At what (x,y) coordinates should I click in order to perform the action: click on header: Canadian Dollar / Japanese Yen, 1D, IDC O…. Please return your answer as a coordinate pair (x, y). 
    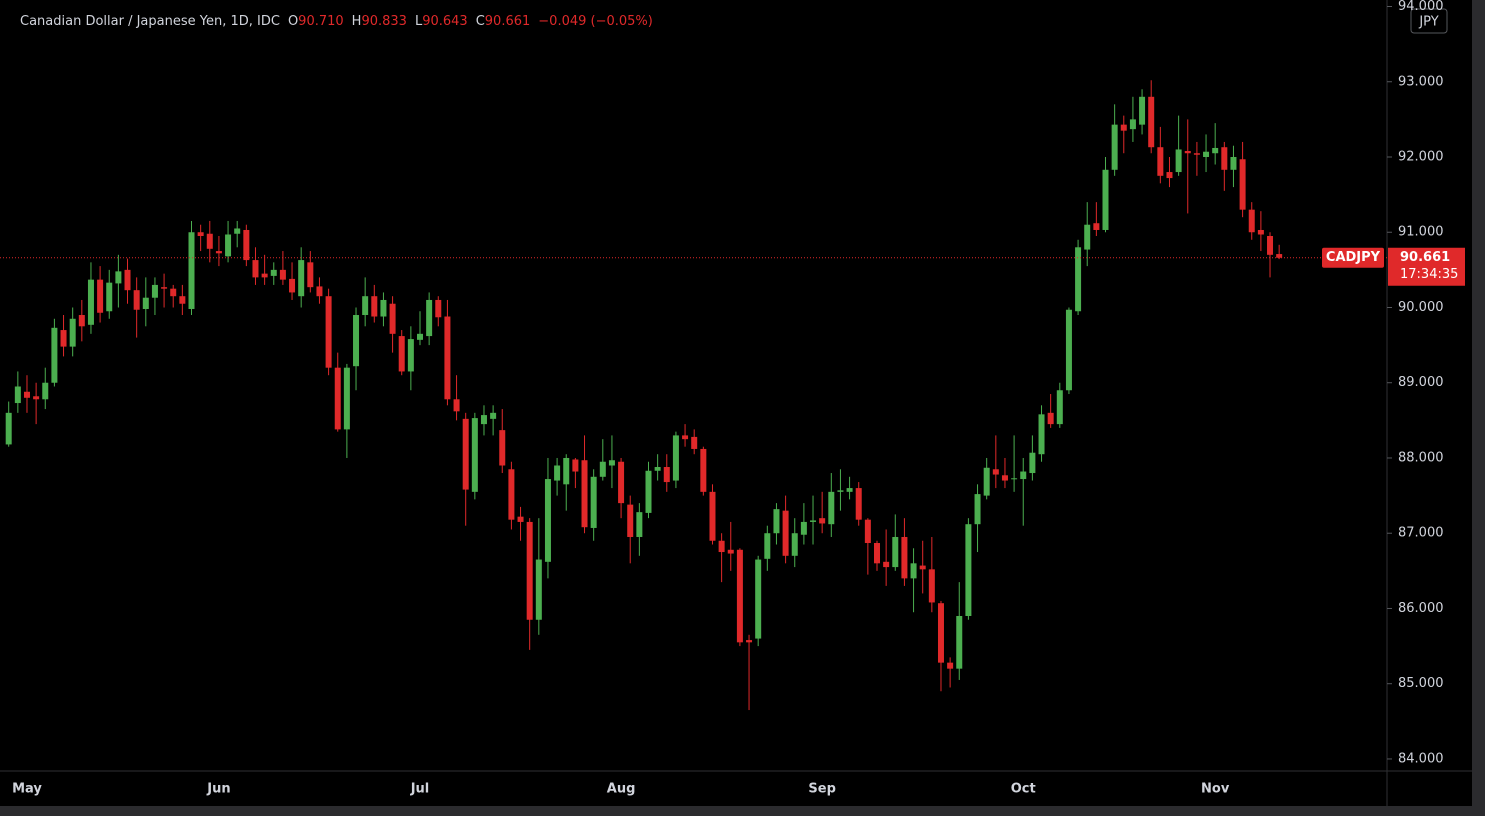
    Looking at the image, I should click on (336, 21).